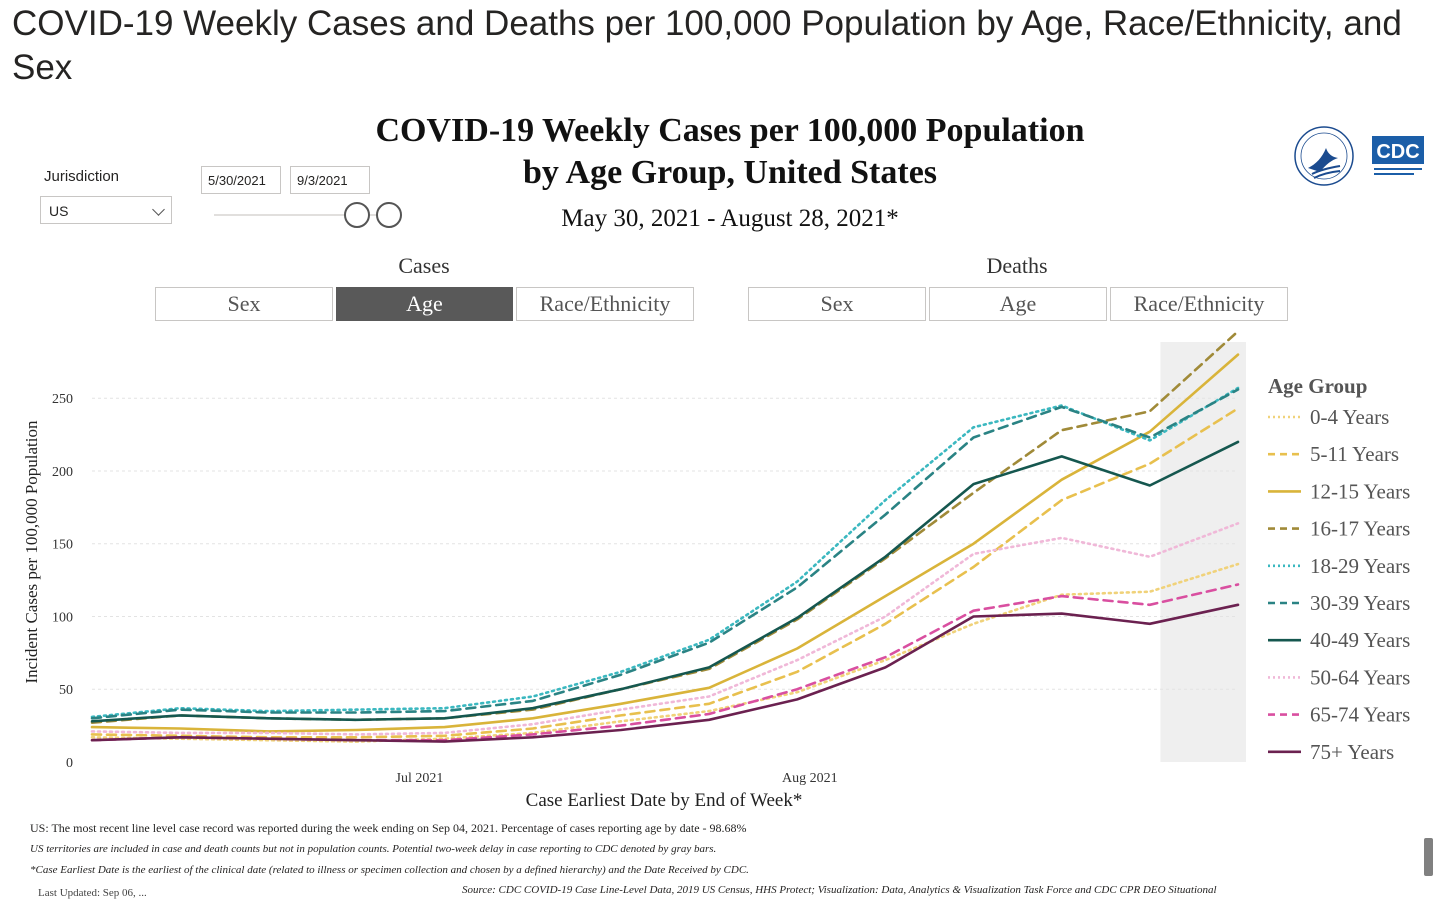 This screenshot has height=909, width=1456. Describe the element at coordinates (424, 304) in the screenshot. I see `cases-tab-age: Age` at that location.